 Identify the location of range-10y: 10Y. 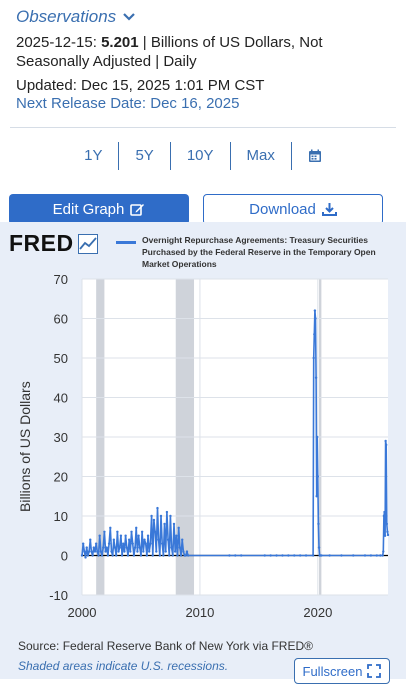
(201, 156).